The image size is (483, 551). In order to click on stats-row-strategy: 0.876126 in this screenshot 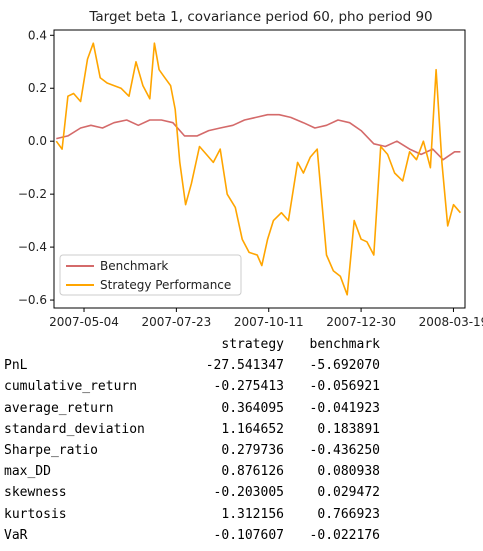, I will do `click(252, 472)`.